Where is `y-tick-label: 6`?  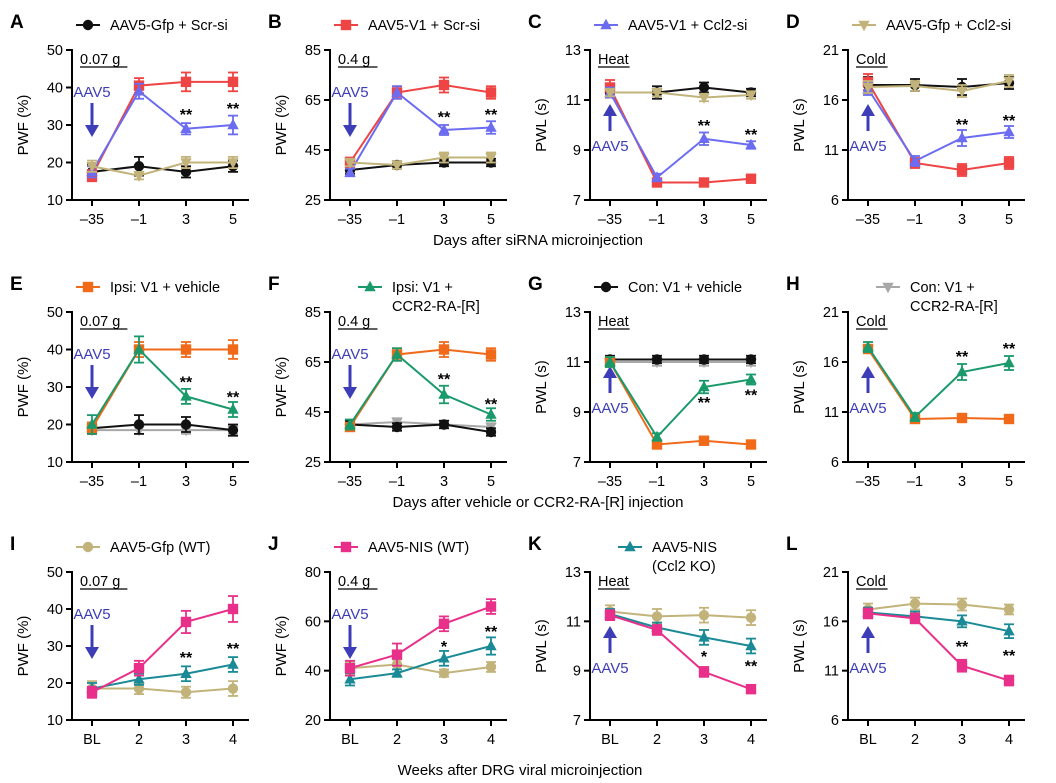 y-tick-label: 6 is located at coordinates (835, 721).